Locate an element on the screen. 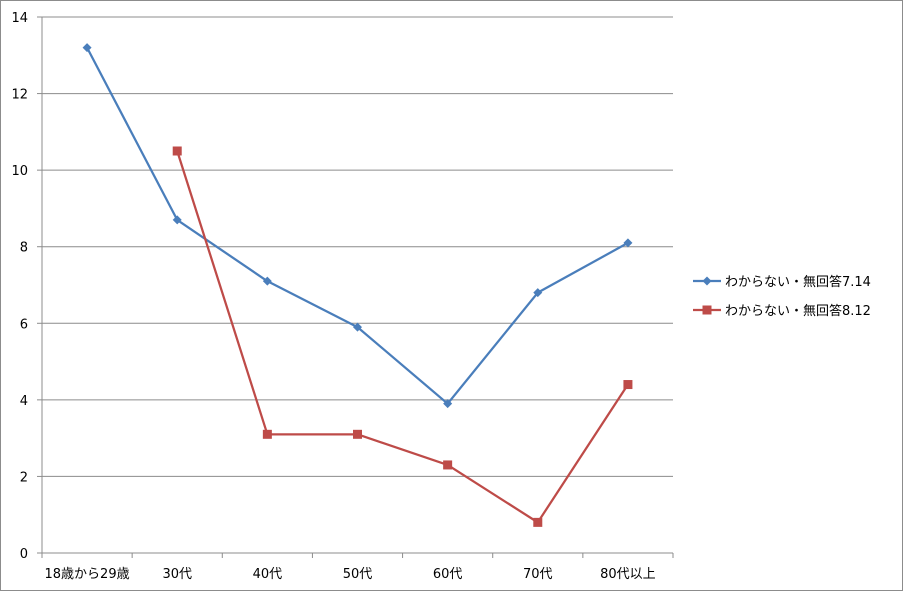  y-tick-label: 14 is located at coordinates (19, 18).